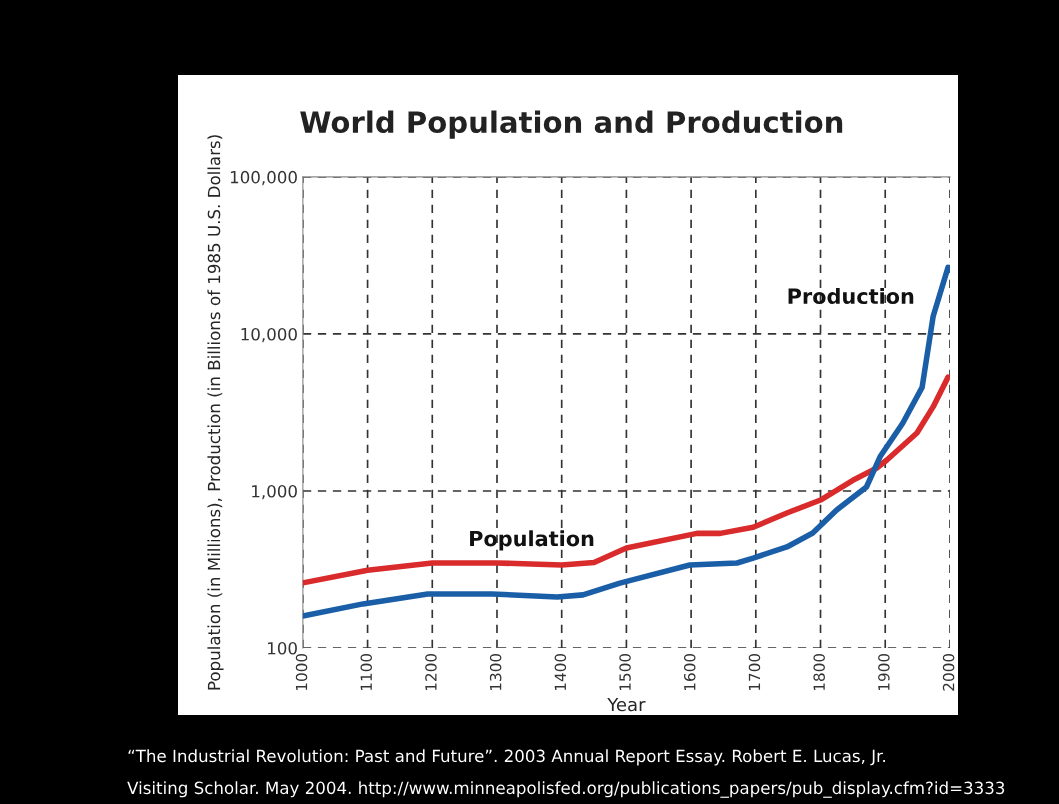  Describe the element at coordinates (282, 648) in the screenshot. I see `y-tick-label: 100` at that location.